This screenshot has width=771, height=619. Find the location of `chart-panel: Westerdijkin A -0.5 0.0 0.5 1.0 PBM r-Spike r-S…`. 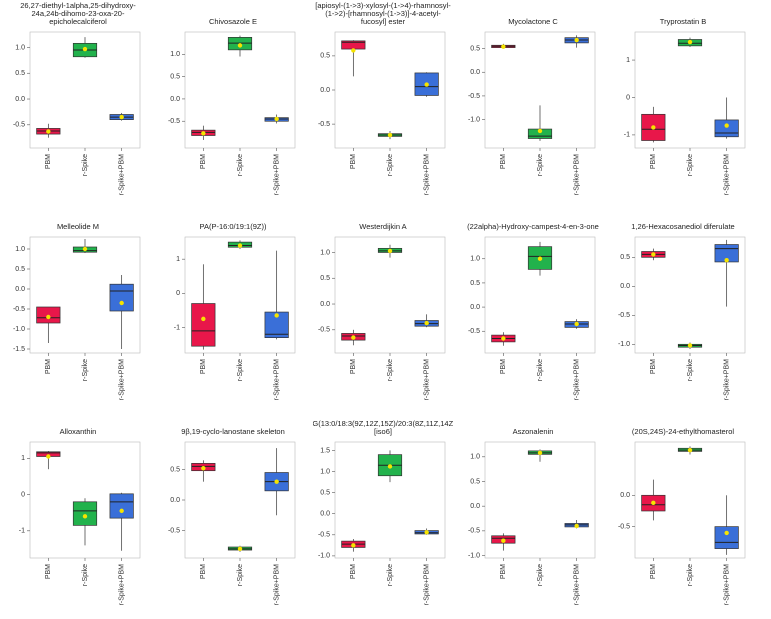

chart-panel: Westerdijkin A -0.5 0.0 0.5 1.0 PBM r-Spike r-S… is located at coordinates (380, 307).